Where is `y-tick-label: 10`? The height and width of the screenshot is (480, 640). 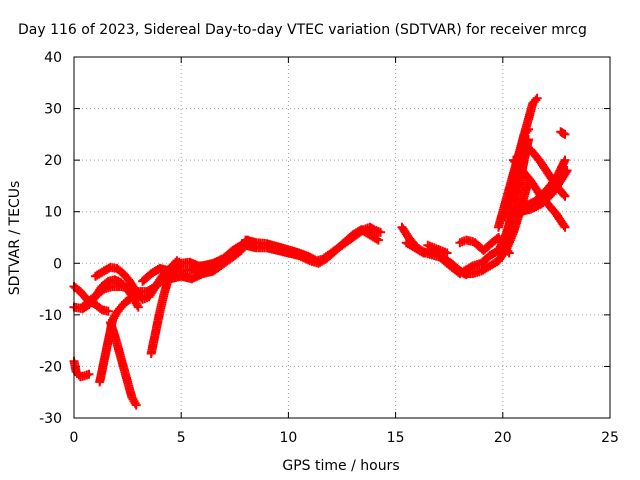
y-tick-label: 10 is located at coordinates (53, 213).